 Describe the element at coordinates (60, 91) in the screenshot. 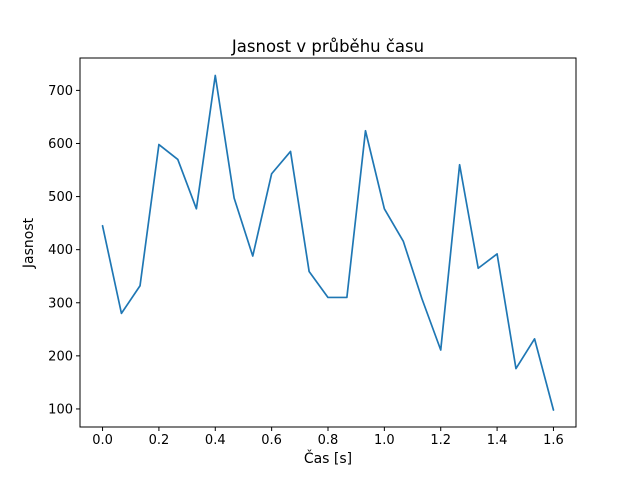

I see `y-tick-label: 700` at that location.